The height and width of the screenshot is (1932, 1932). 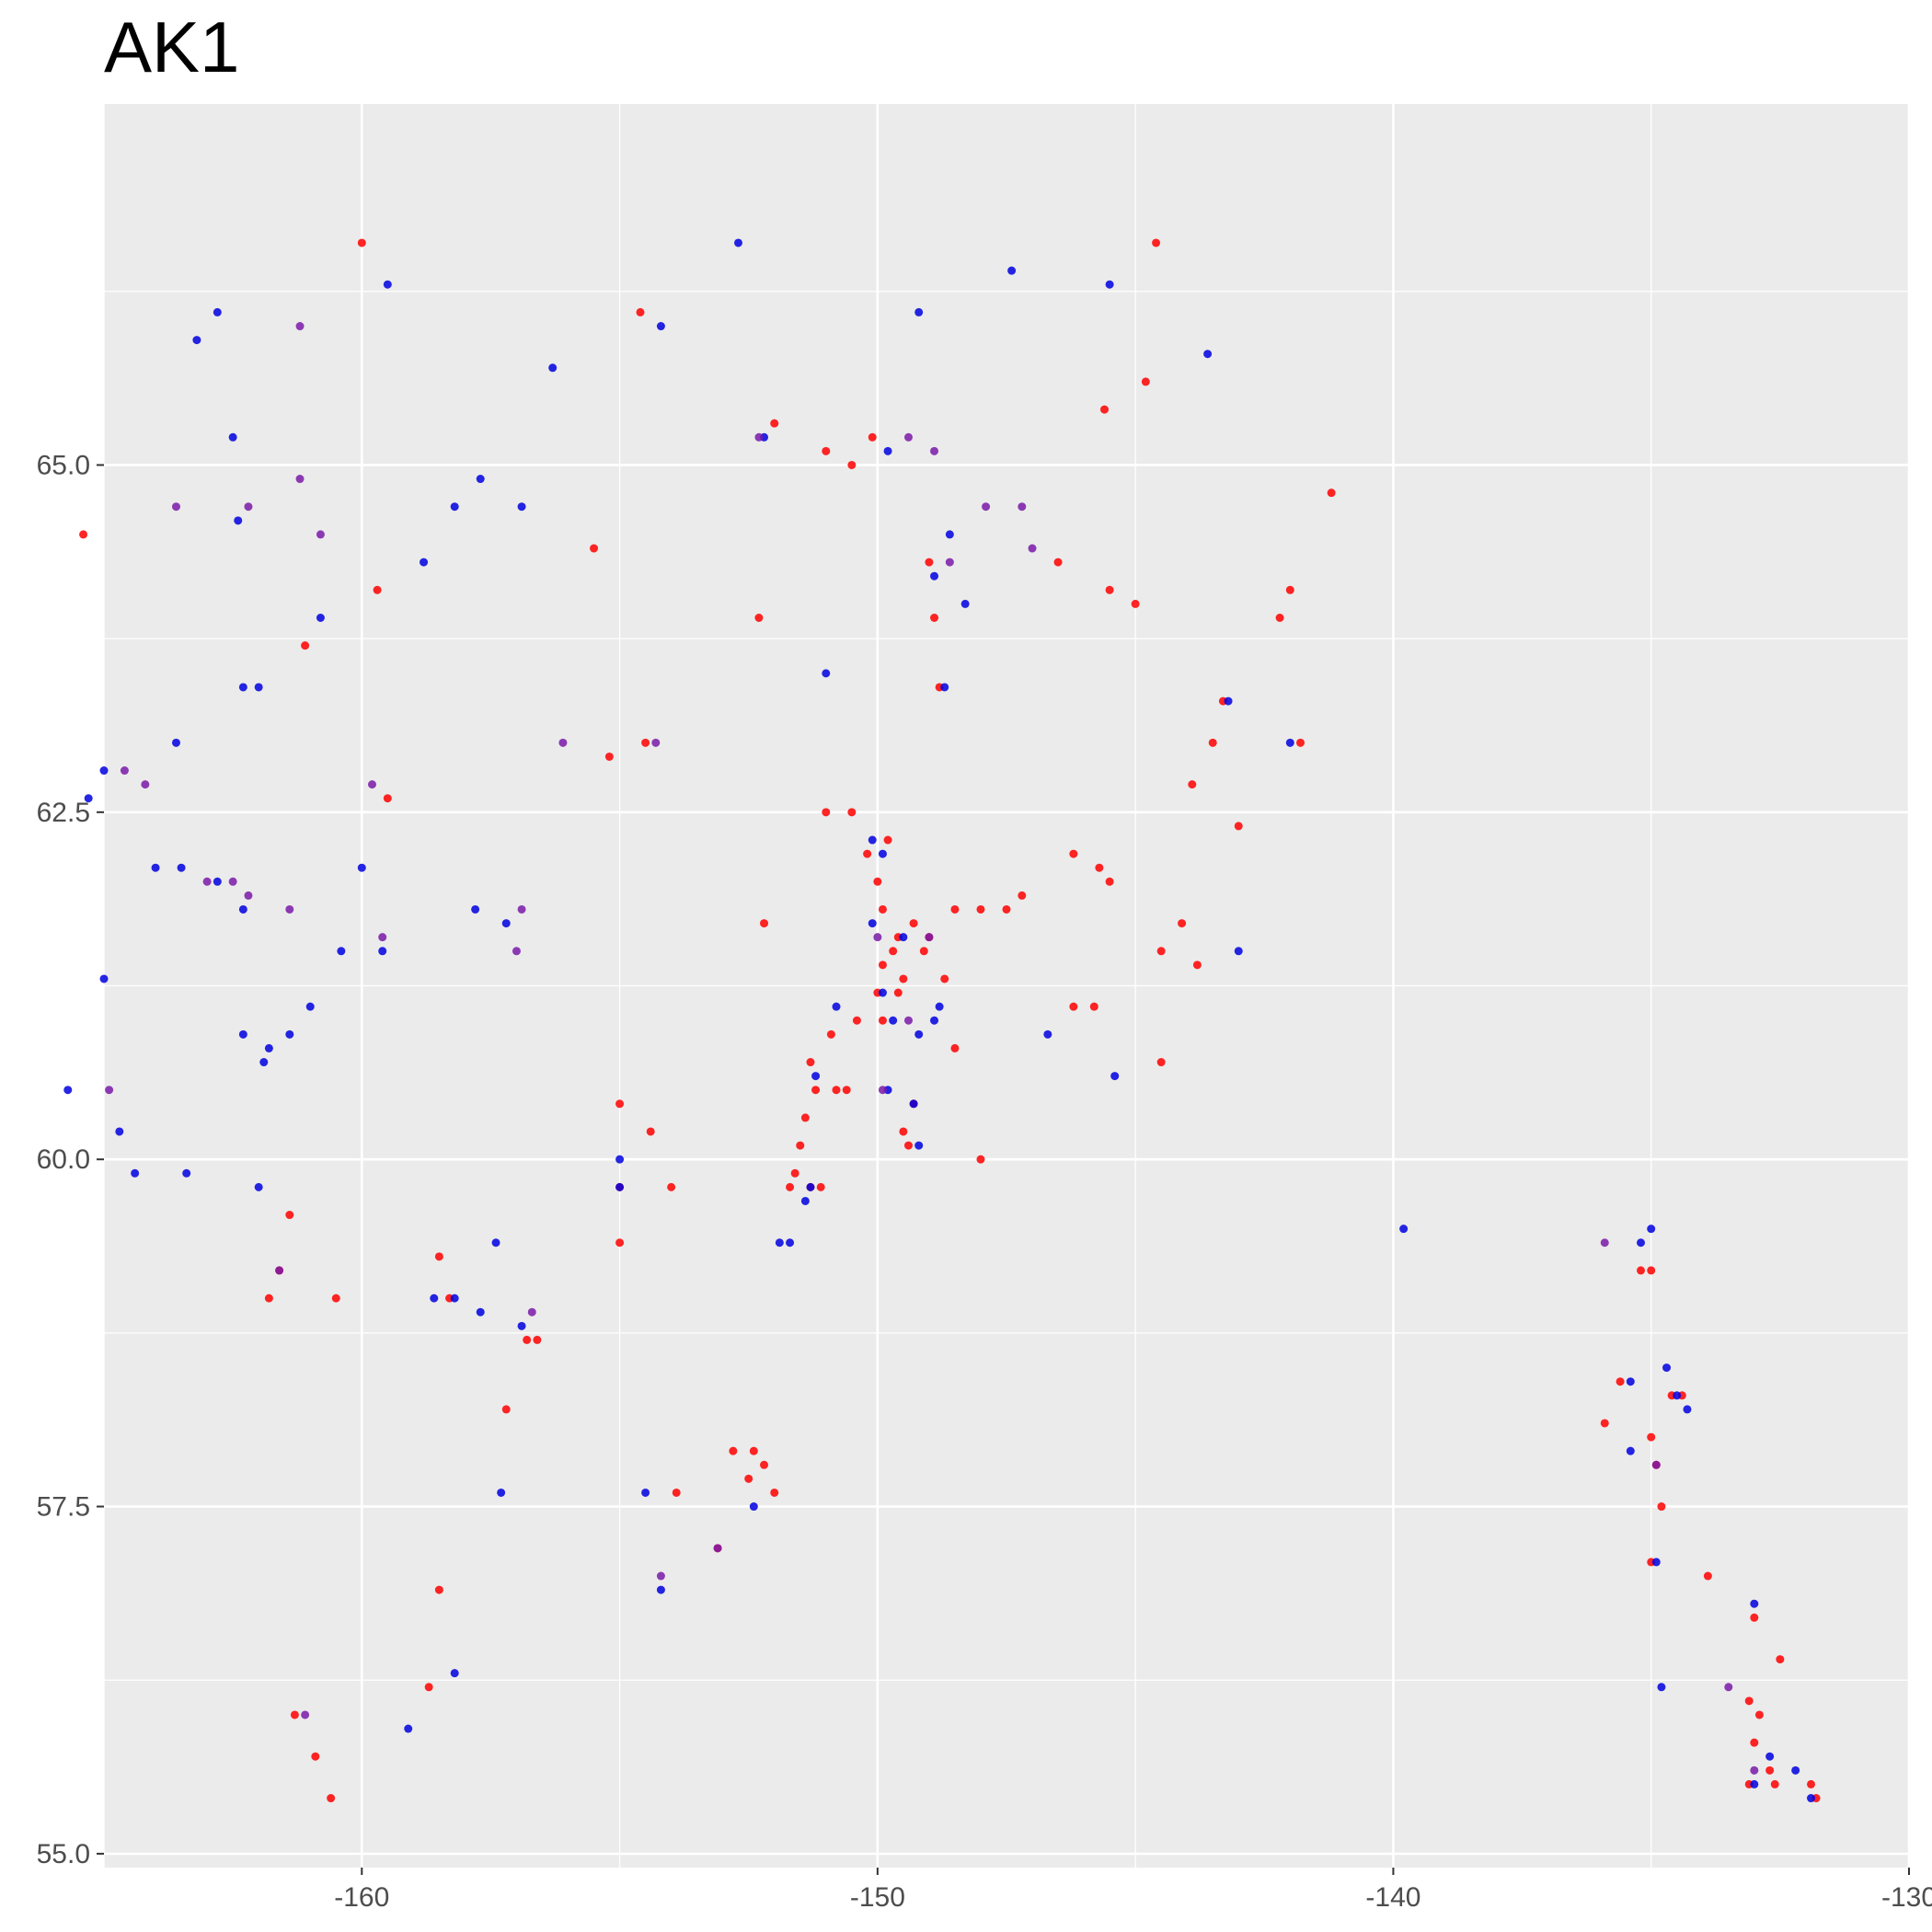 I want to click on y-tick-label: 60.0, so click(x=63, y=1159).